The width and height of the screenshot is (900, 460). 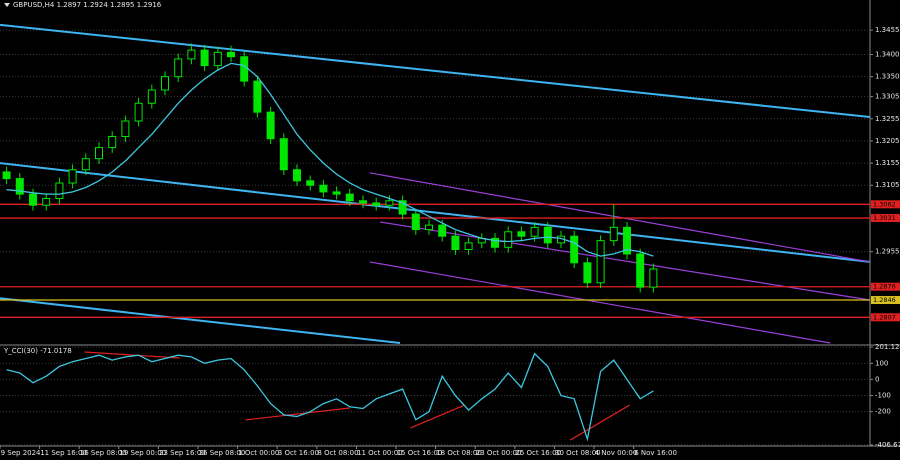 I want to click on x-tick-label: 26 Sep 08:00, so click(x=222, y=453).